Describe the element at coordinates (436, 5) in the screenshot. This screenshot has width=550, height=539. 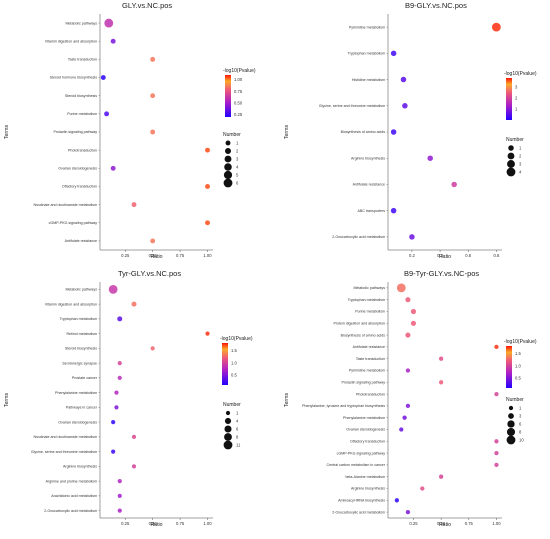
I see `chart-title: B9-GLY.vs.NC.pos` at that location.